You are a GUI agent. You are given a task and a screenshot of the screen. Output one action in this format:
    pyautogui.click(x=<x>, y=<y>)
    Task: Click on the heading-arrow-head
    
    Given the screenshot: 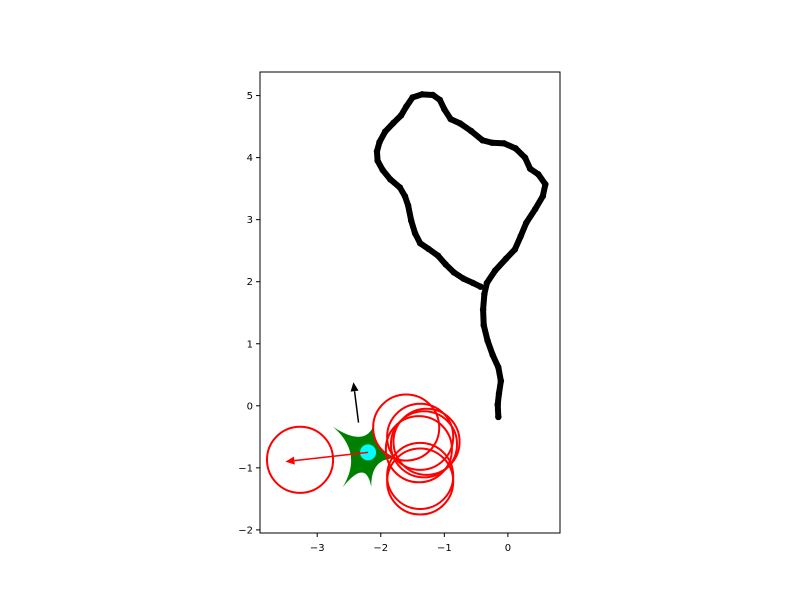 What is the action you would take?
    pyautogui.click(x=354, y=387)
    